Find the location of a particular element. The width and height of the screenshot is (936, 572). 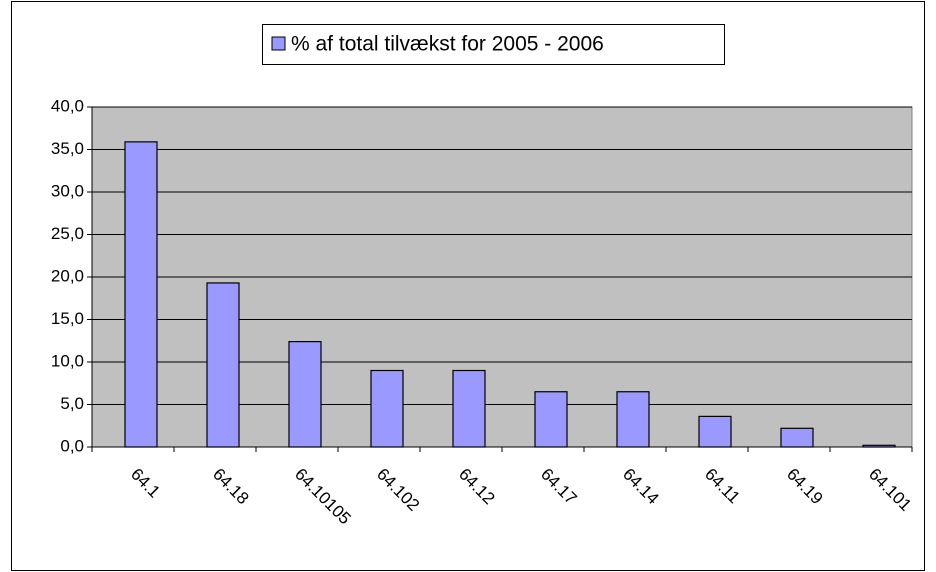

y-tick-label: 5,0 is located at coordinates (72, 403).